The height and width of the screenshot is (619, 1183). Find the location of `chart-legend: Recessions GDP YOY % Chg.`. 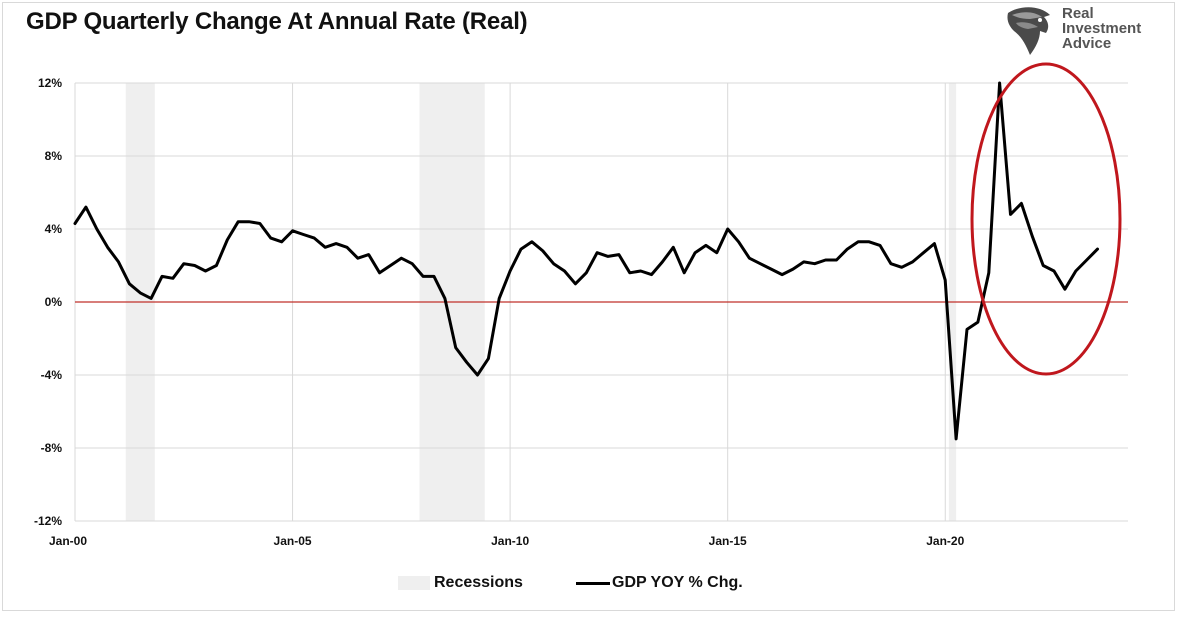

chart-legend: Recessions GDP YOY % Chg. is located at coordinates (591, 583).